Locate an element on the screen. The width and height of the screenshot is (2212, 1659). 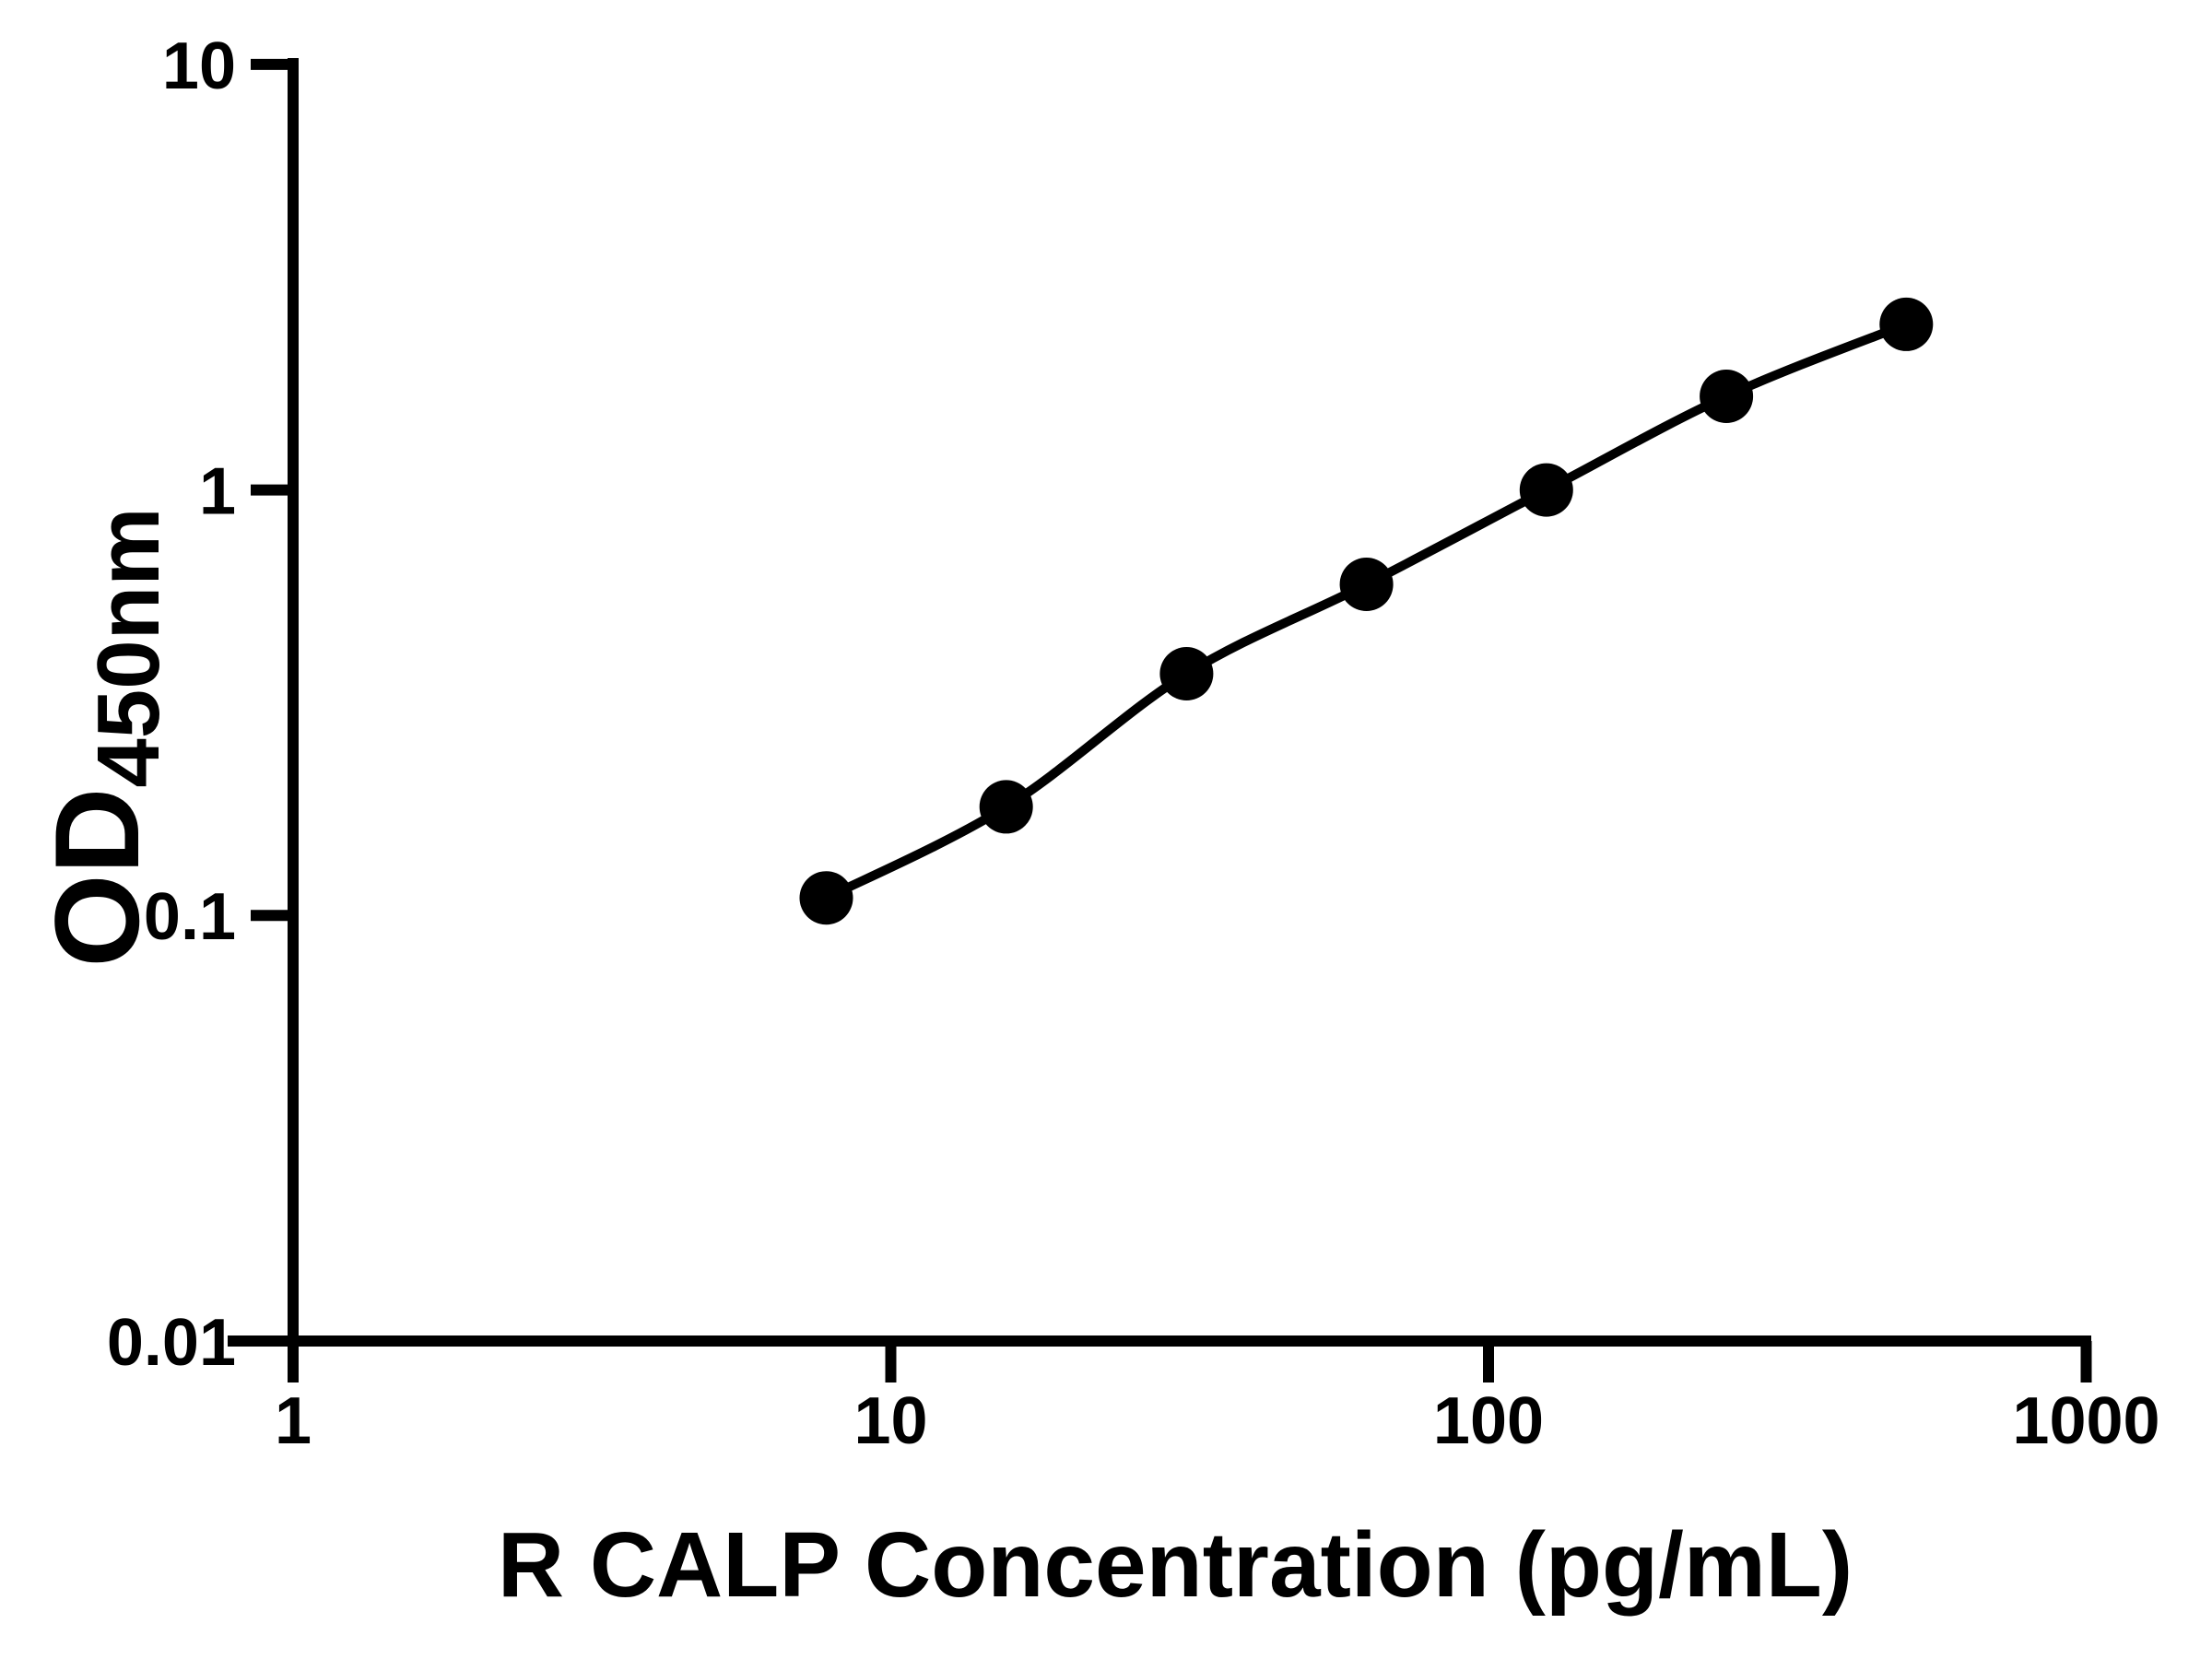
x-tick-label: 1000 is located at coordinates (2085, 1421).